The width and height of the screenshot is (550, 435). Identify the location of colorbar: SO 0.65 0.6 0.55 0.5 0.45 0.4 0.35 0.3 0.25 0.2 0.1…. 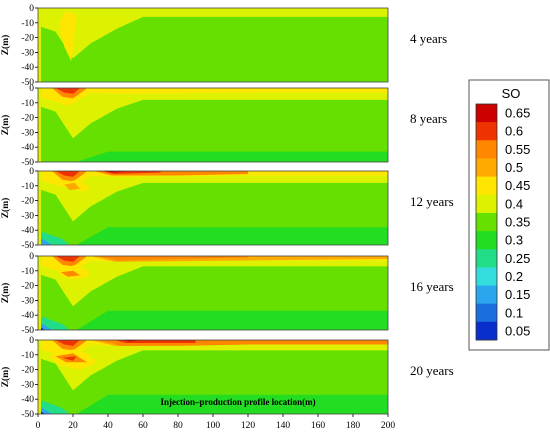
(509, 215).